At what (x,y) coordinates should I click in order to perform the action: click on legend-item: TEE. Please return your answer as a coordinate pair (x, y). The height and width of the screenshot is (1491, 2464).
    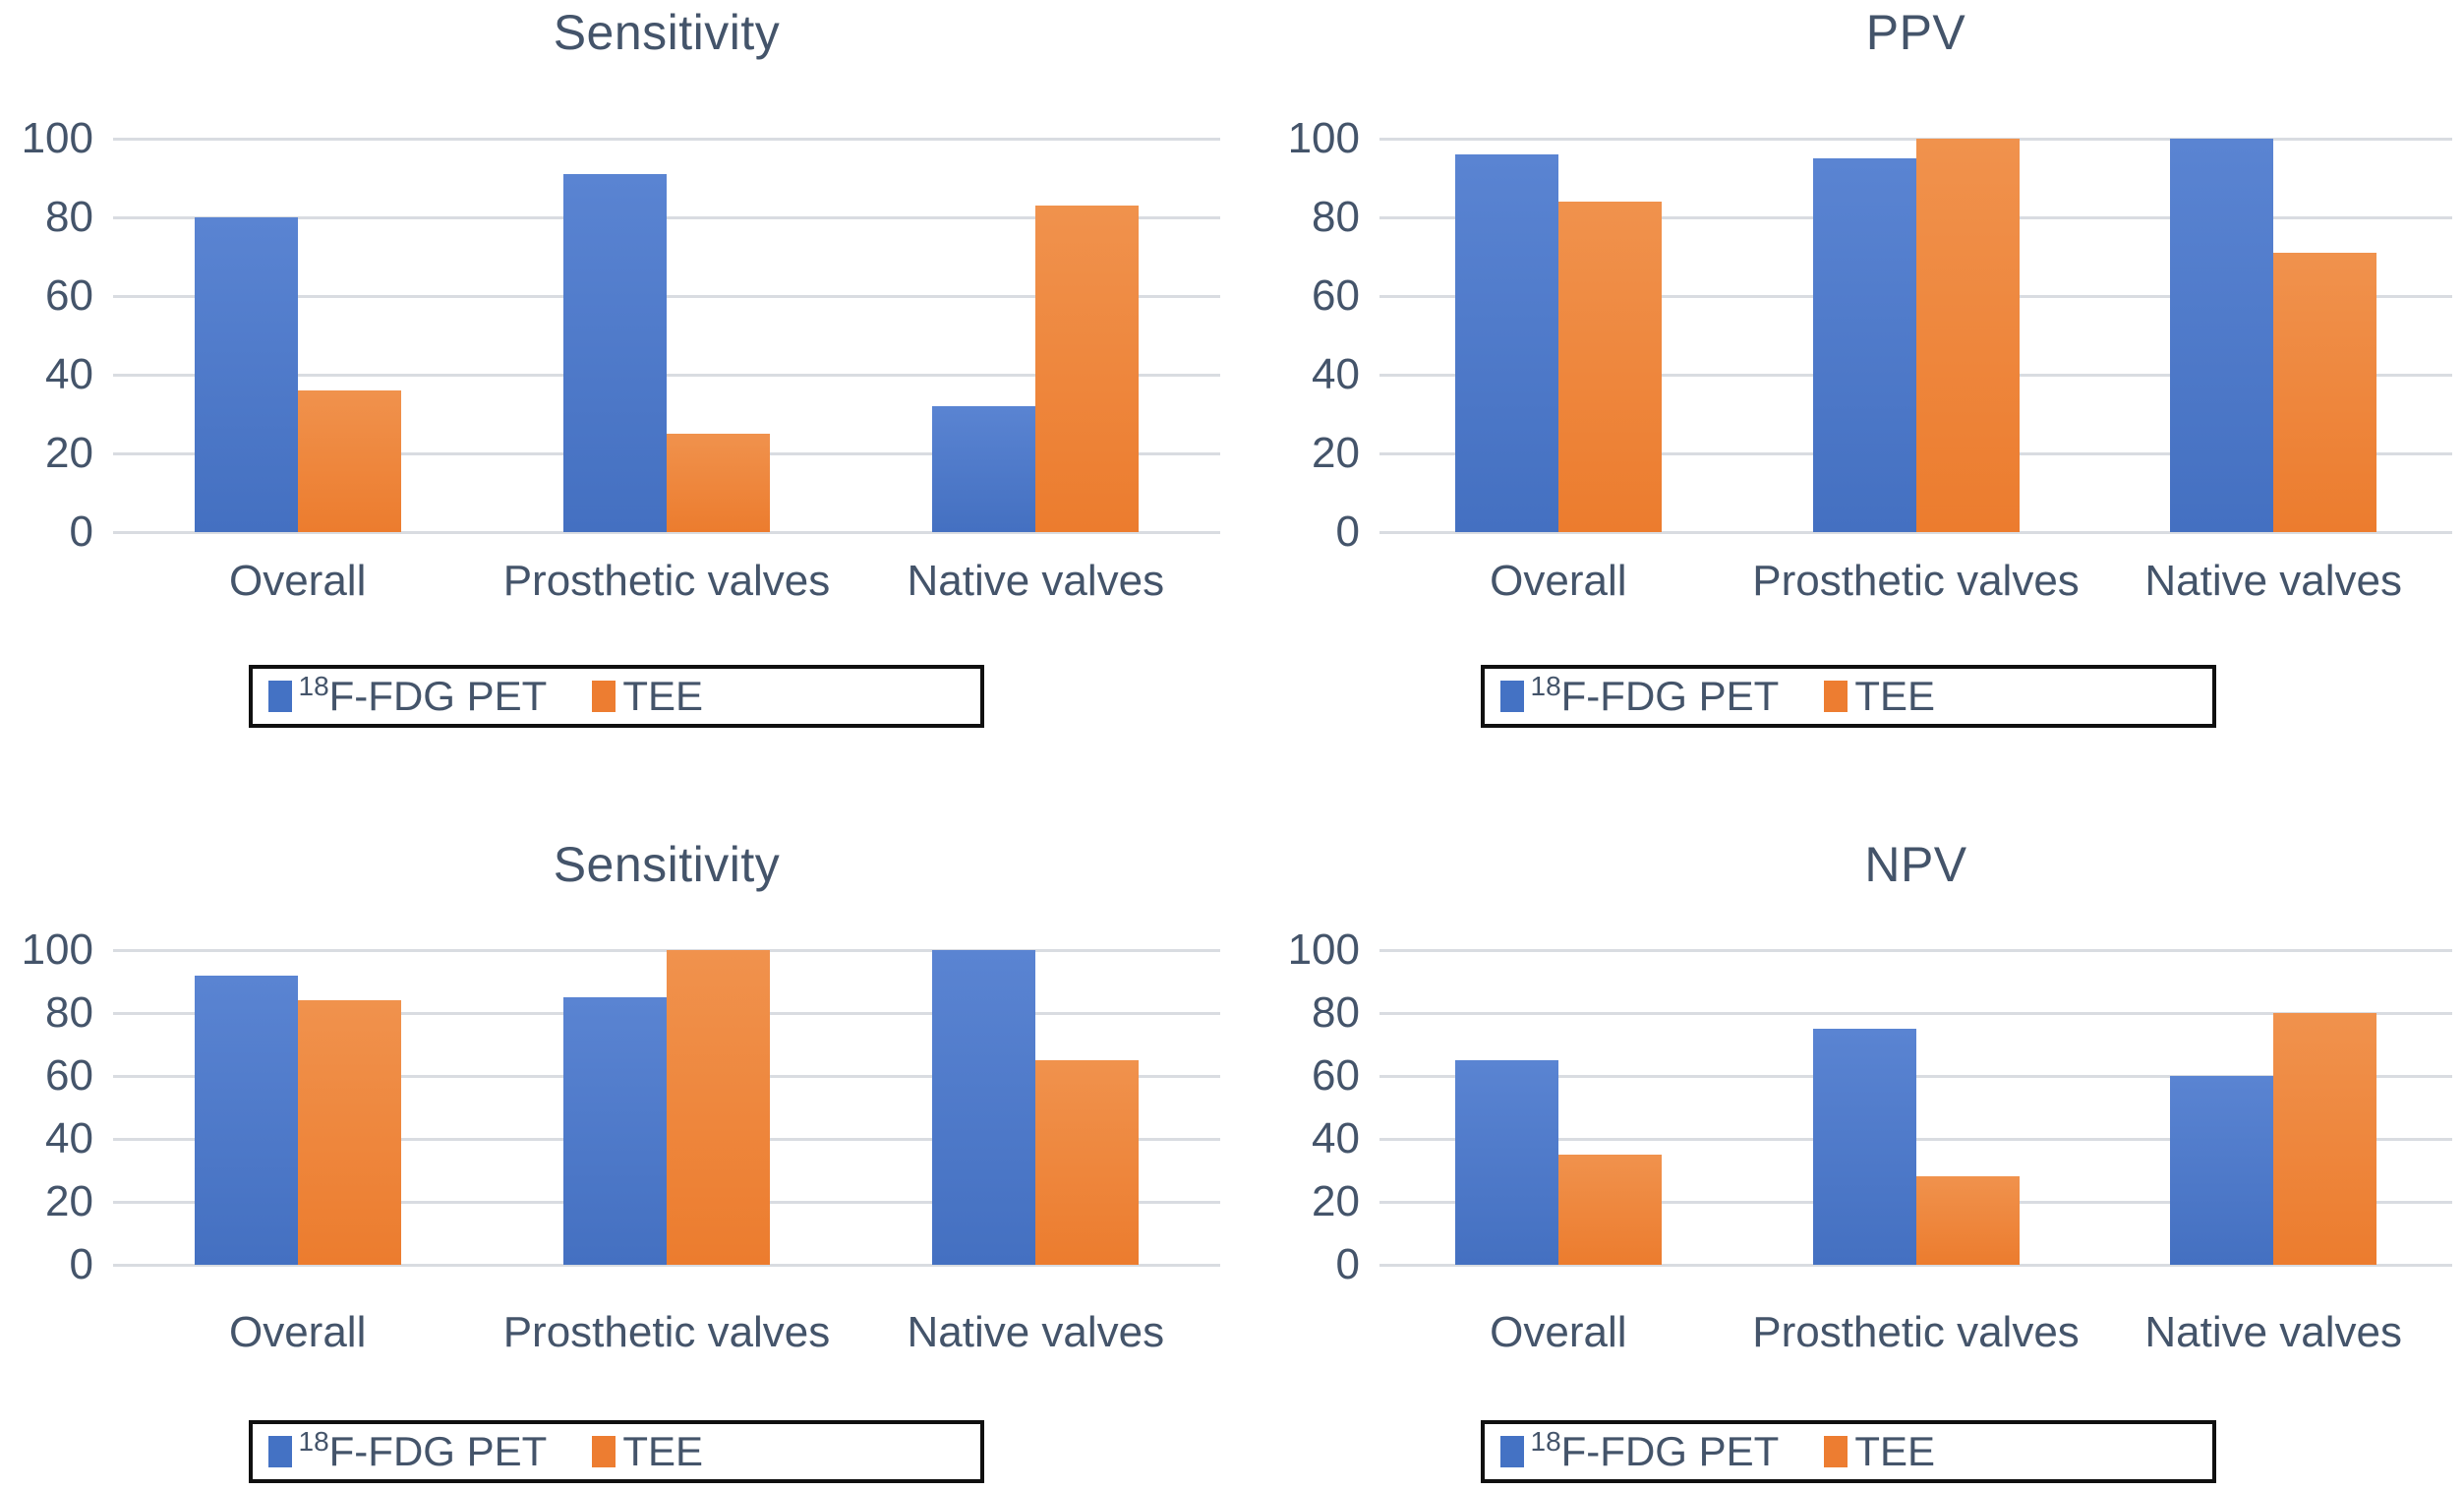
    Looking at the image, I should click on (647, 1451).